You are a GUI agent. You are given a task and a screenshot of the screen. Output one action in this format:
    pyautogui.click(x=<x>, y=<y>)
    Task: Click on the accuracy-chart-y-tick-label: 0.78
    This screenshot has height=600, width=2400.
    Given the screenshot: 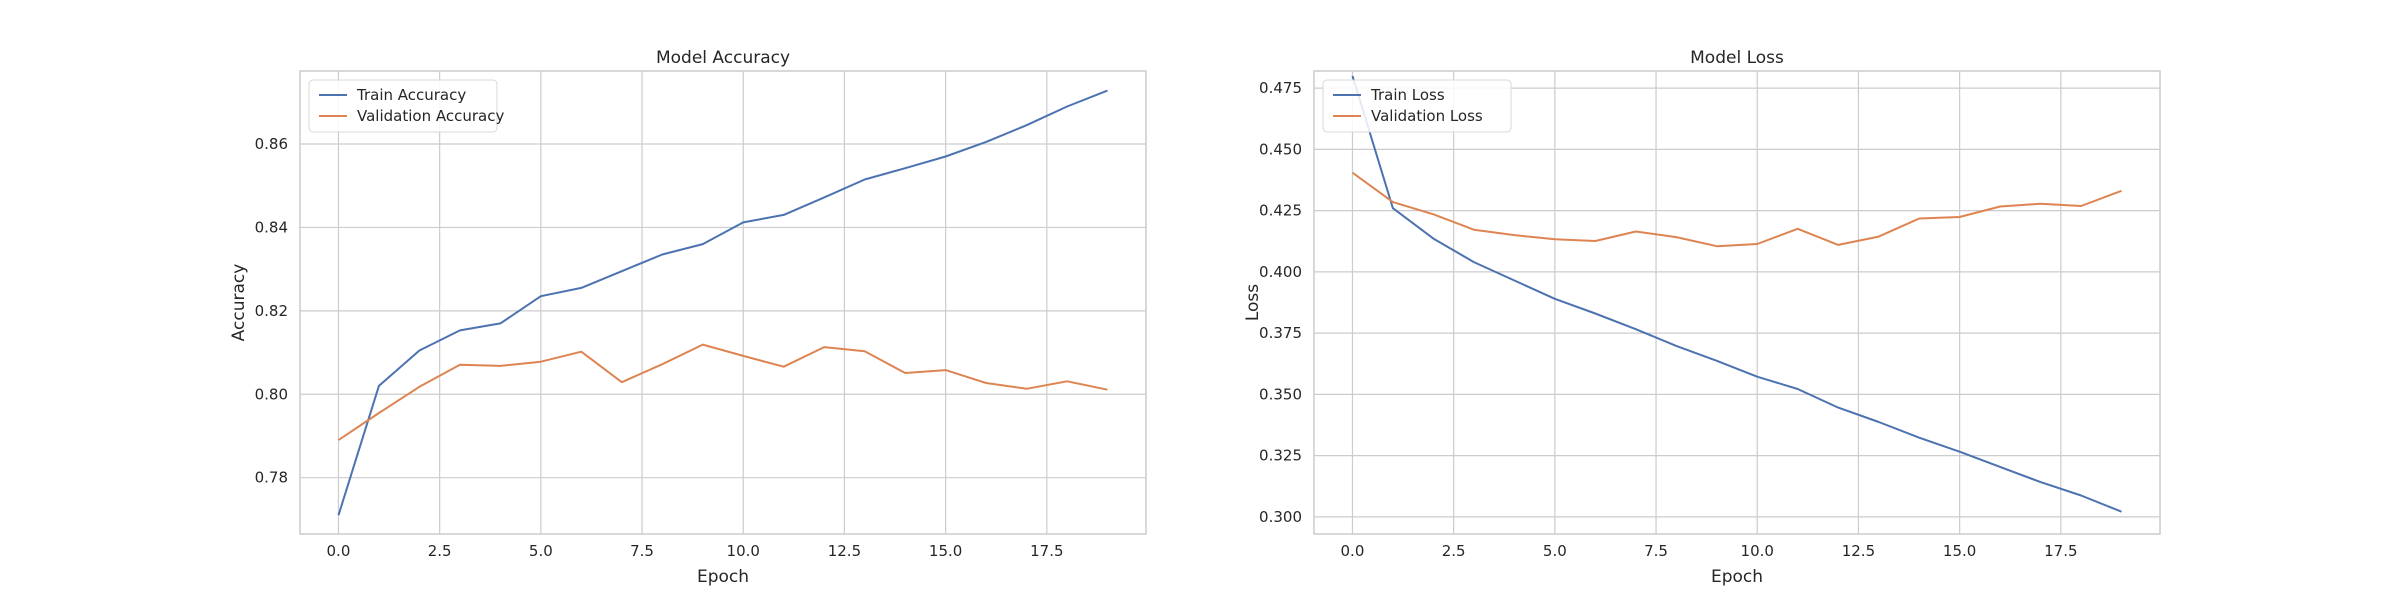 What is the action you would take?
    pyautogui.click(x=271, y=478)
    